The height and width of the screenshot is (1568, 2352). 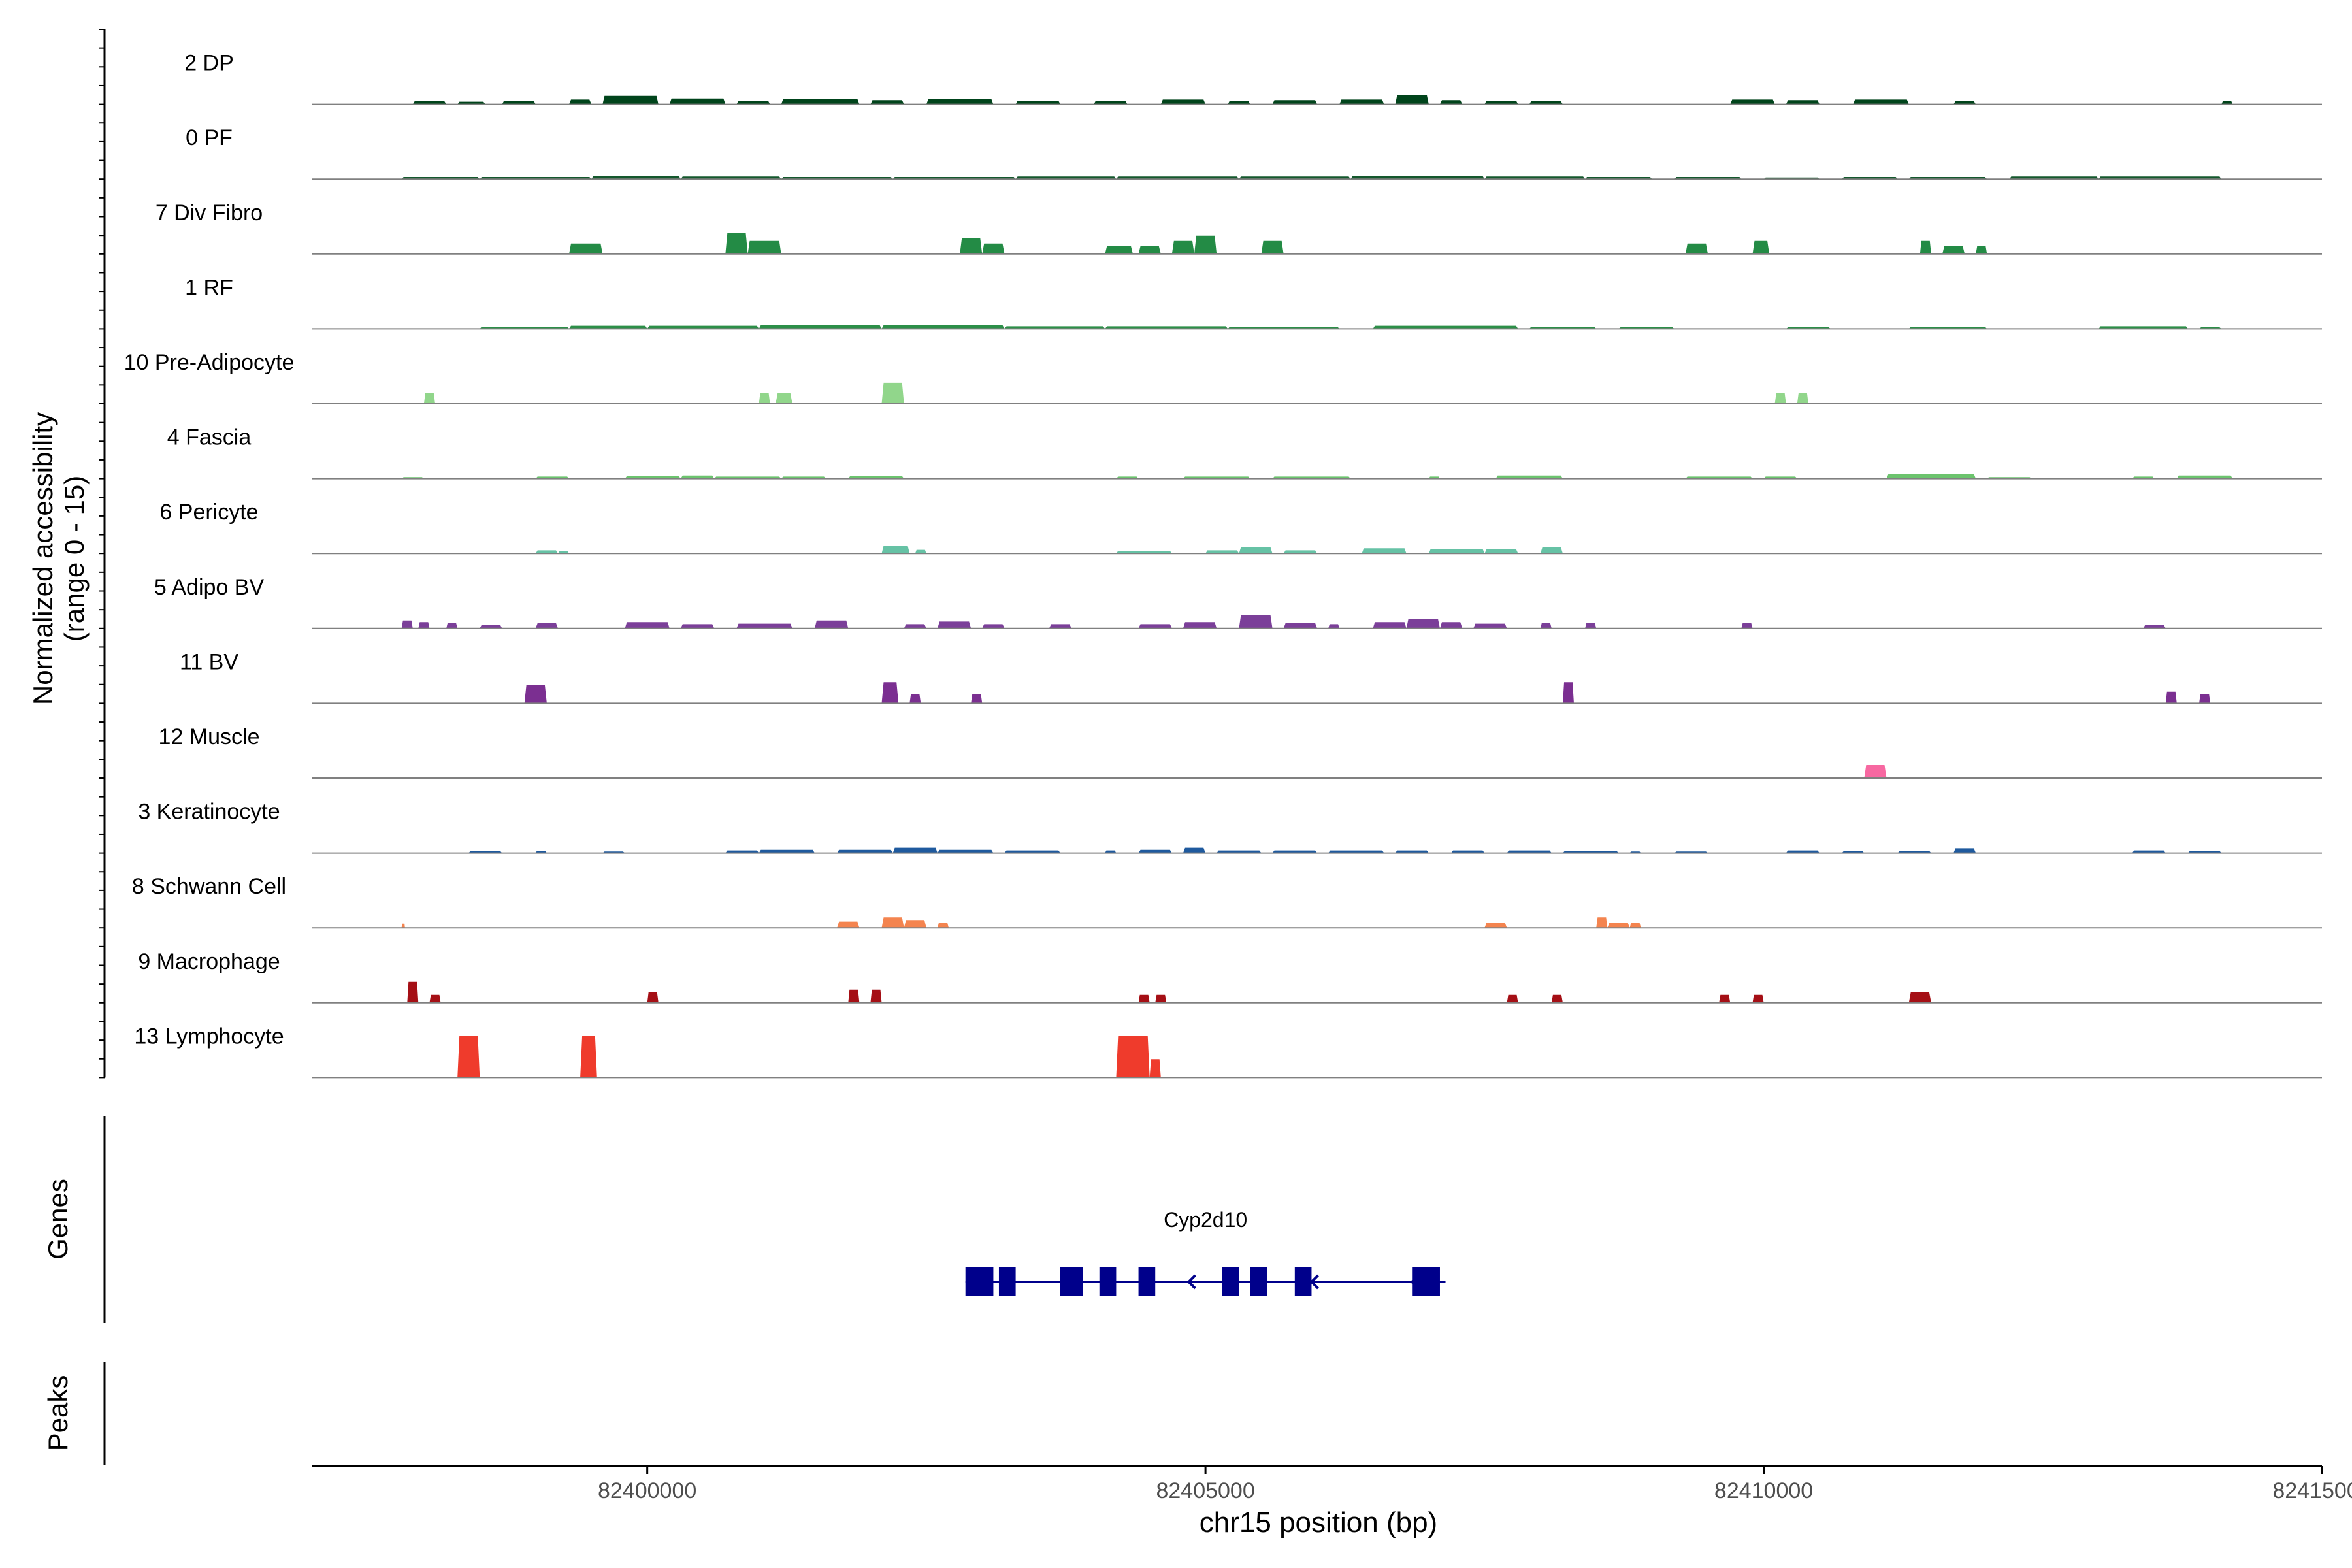 I want to click on gene-models: Cyp2d10, so click(x=1205, y=1252).